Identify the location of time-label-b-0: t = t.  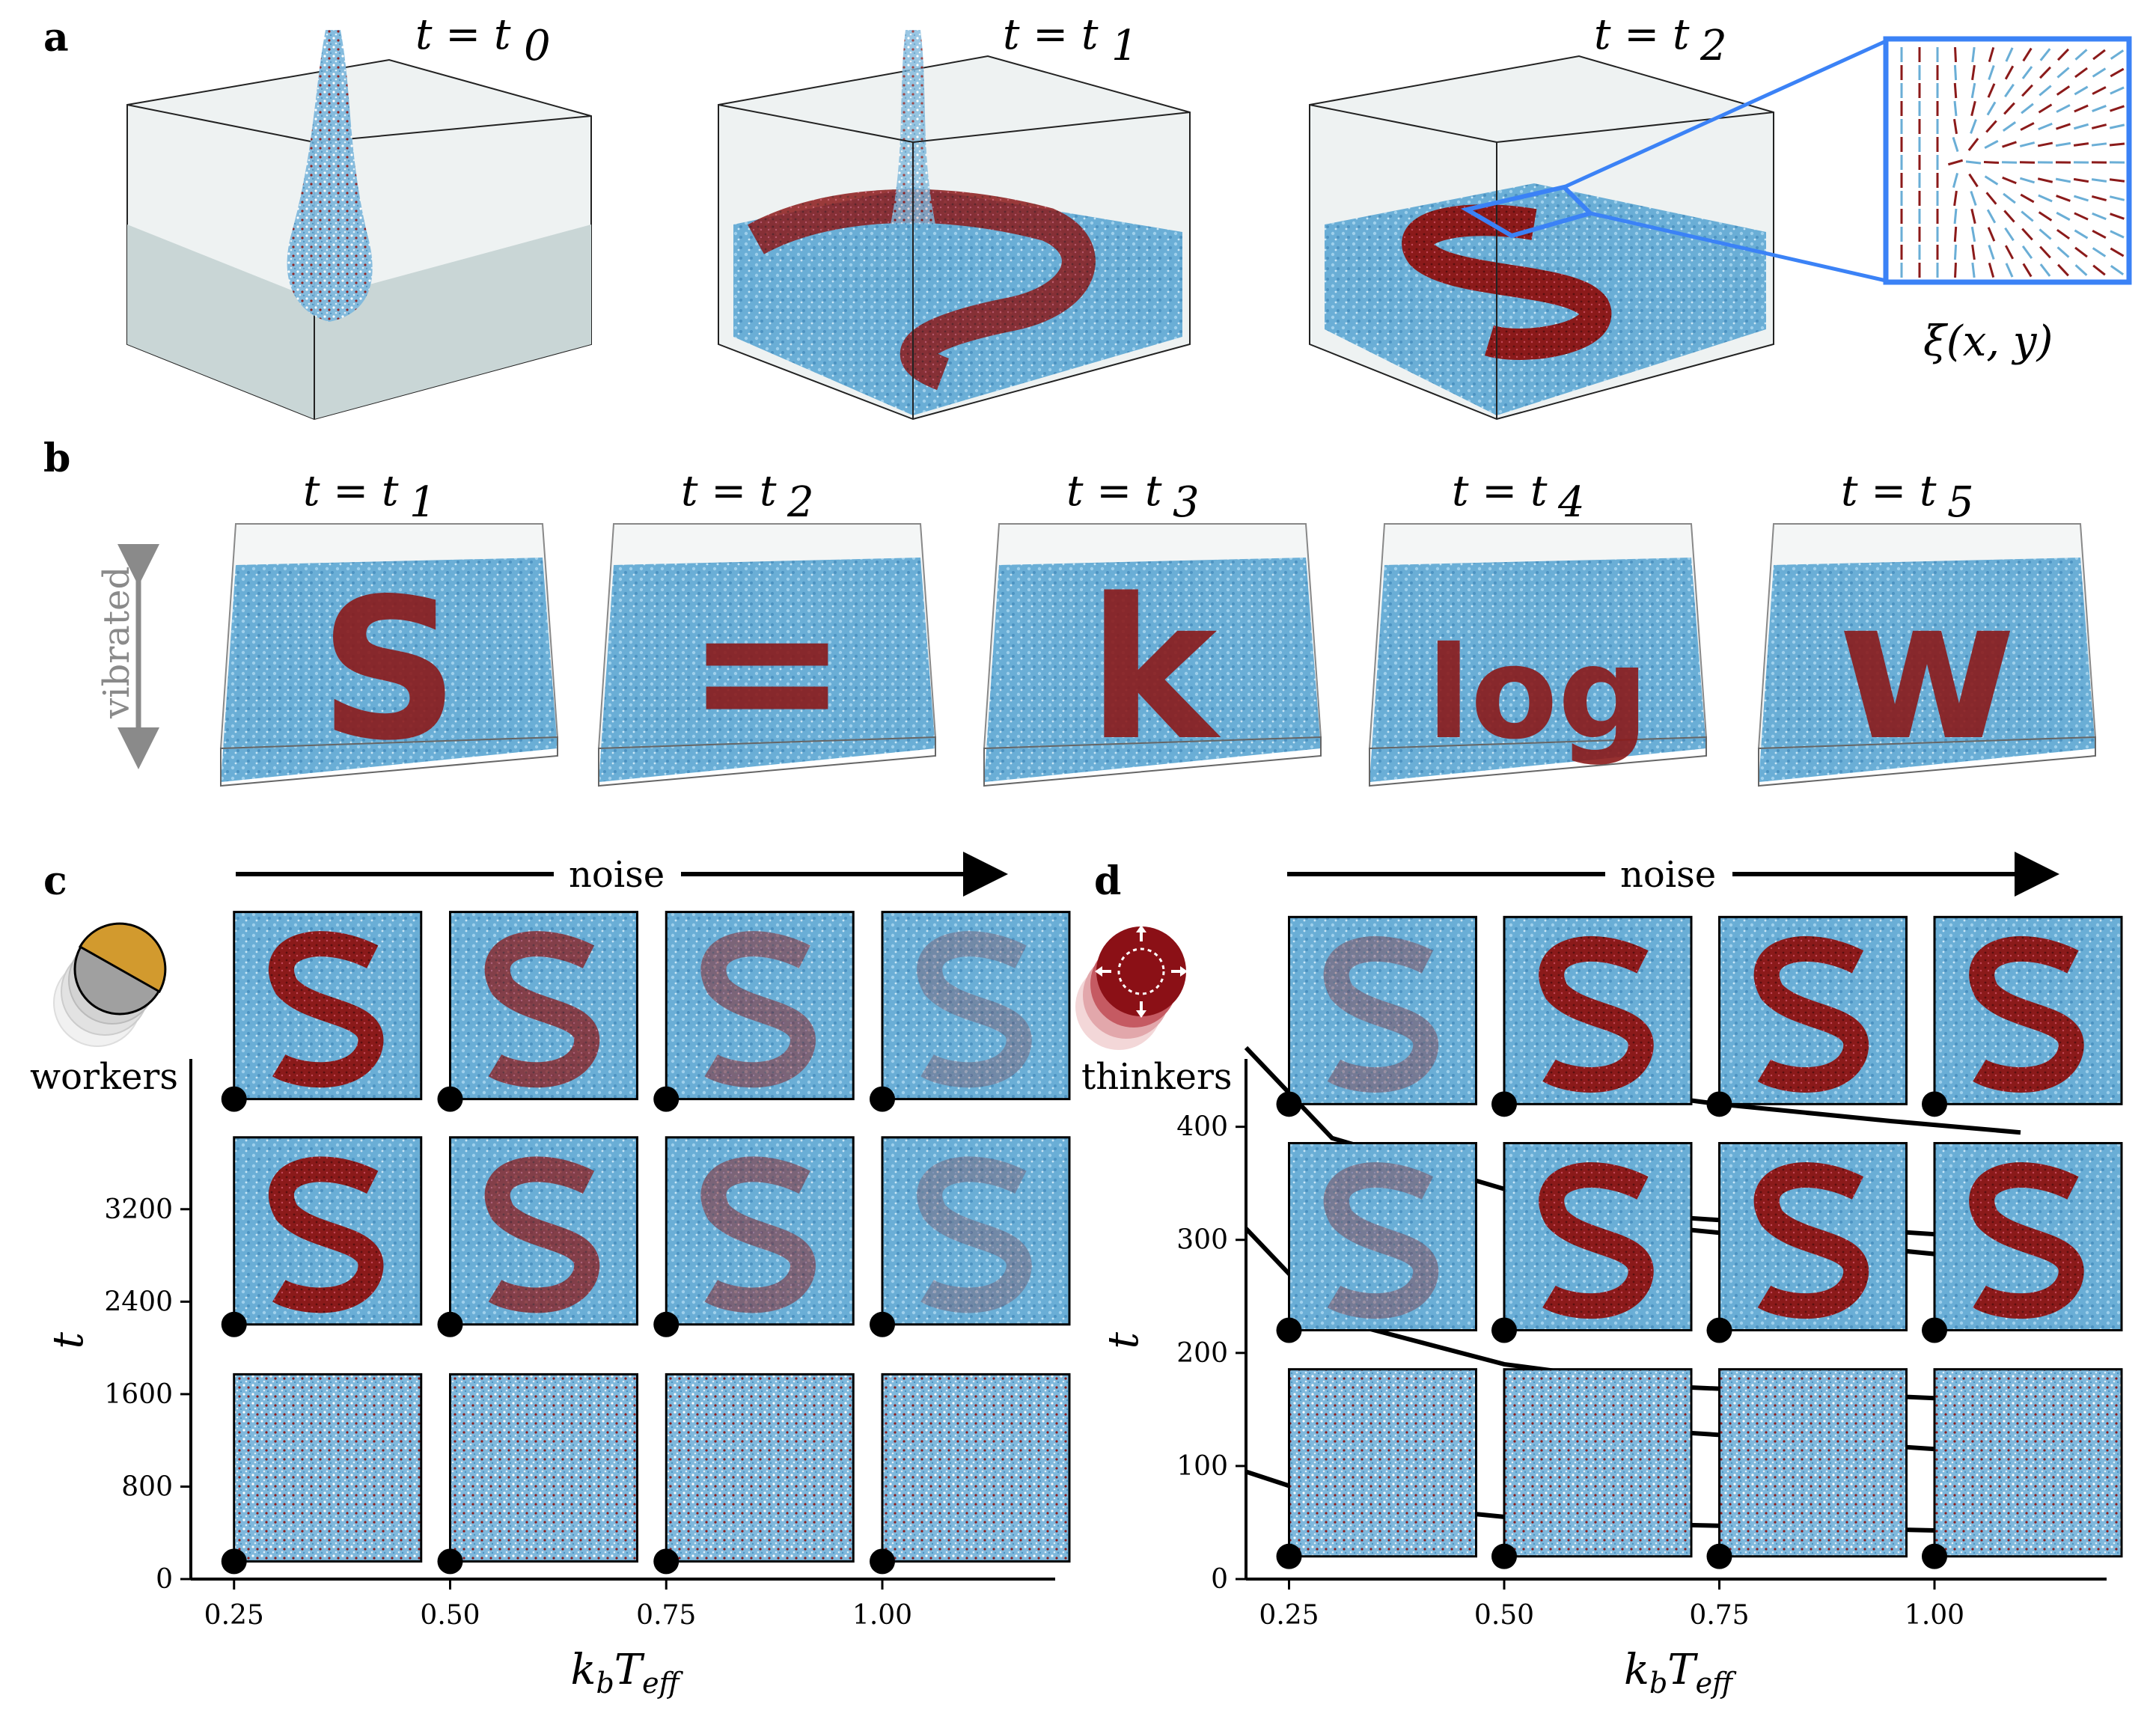
(351, 492).